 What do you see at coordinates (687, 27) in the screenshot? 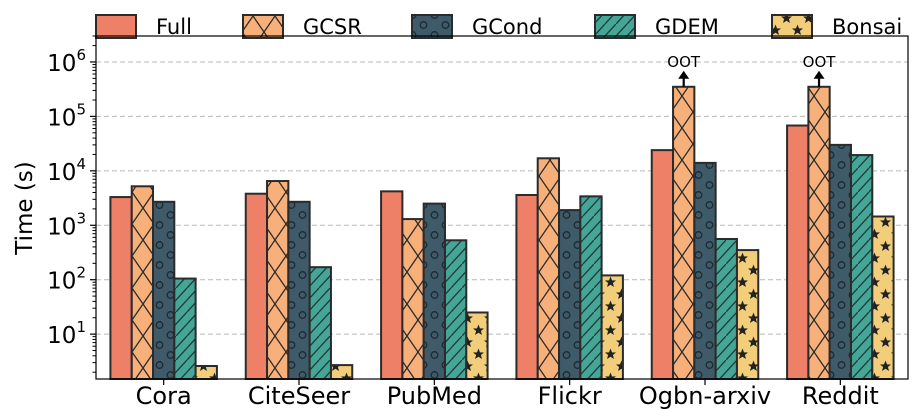
I see `legend-label: GDEM` at bounding box center [687, 27].